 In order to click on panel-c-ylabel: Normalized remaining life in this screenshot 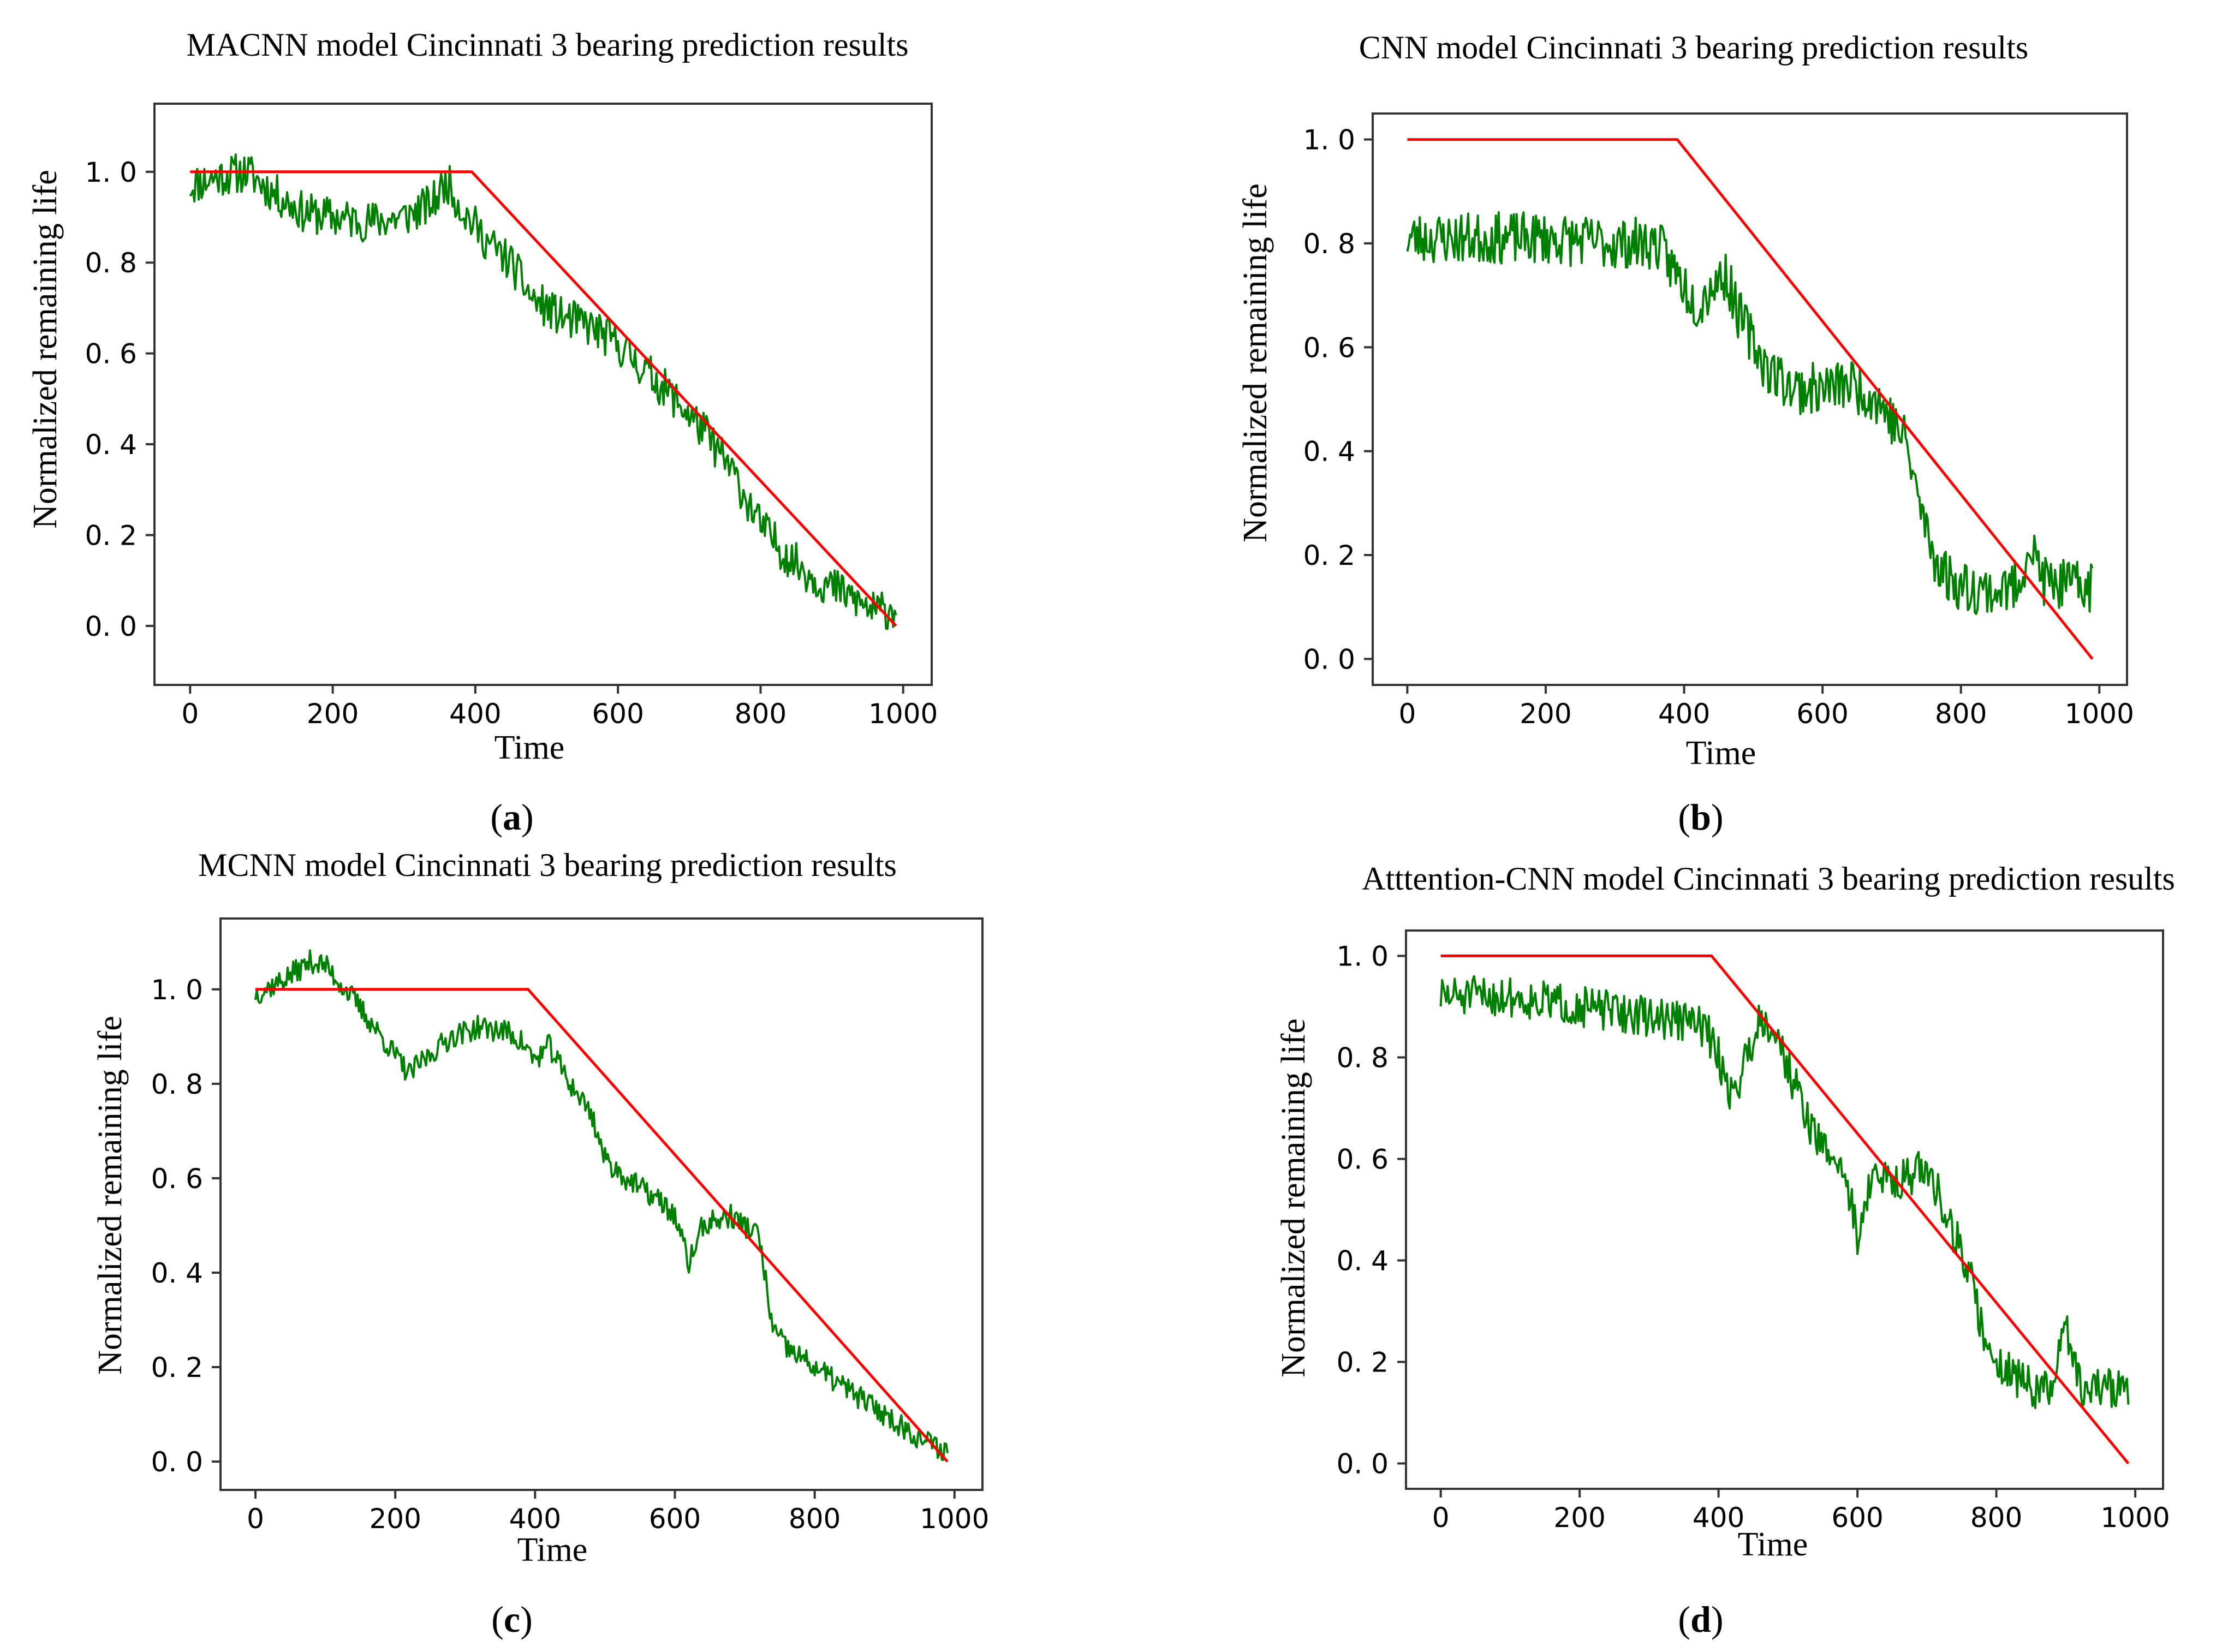, I will do `click(110, 1195)`.